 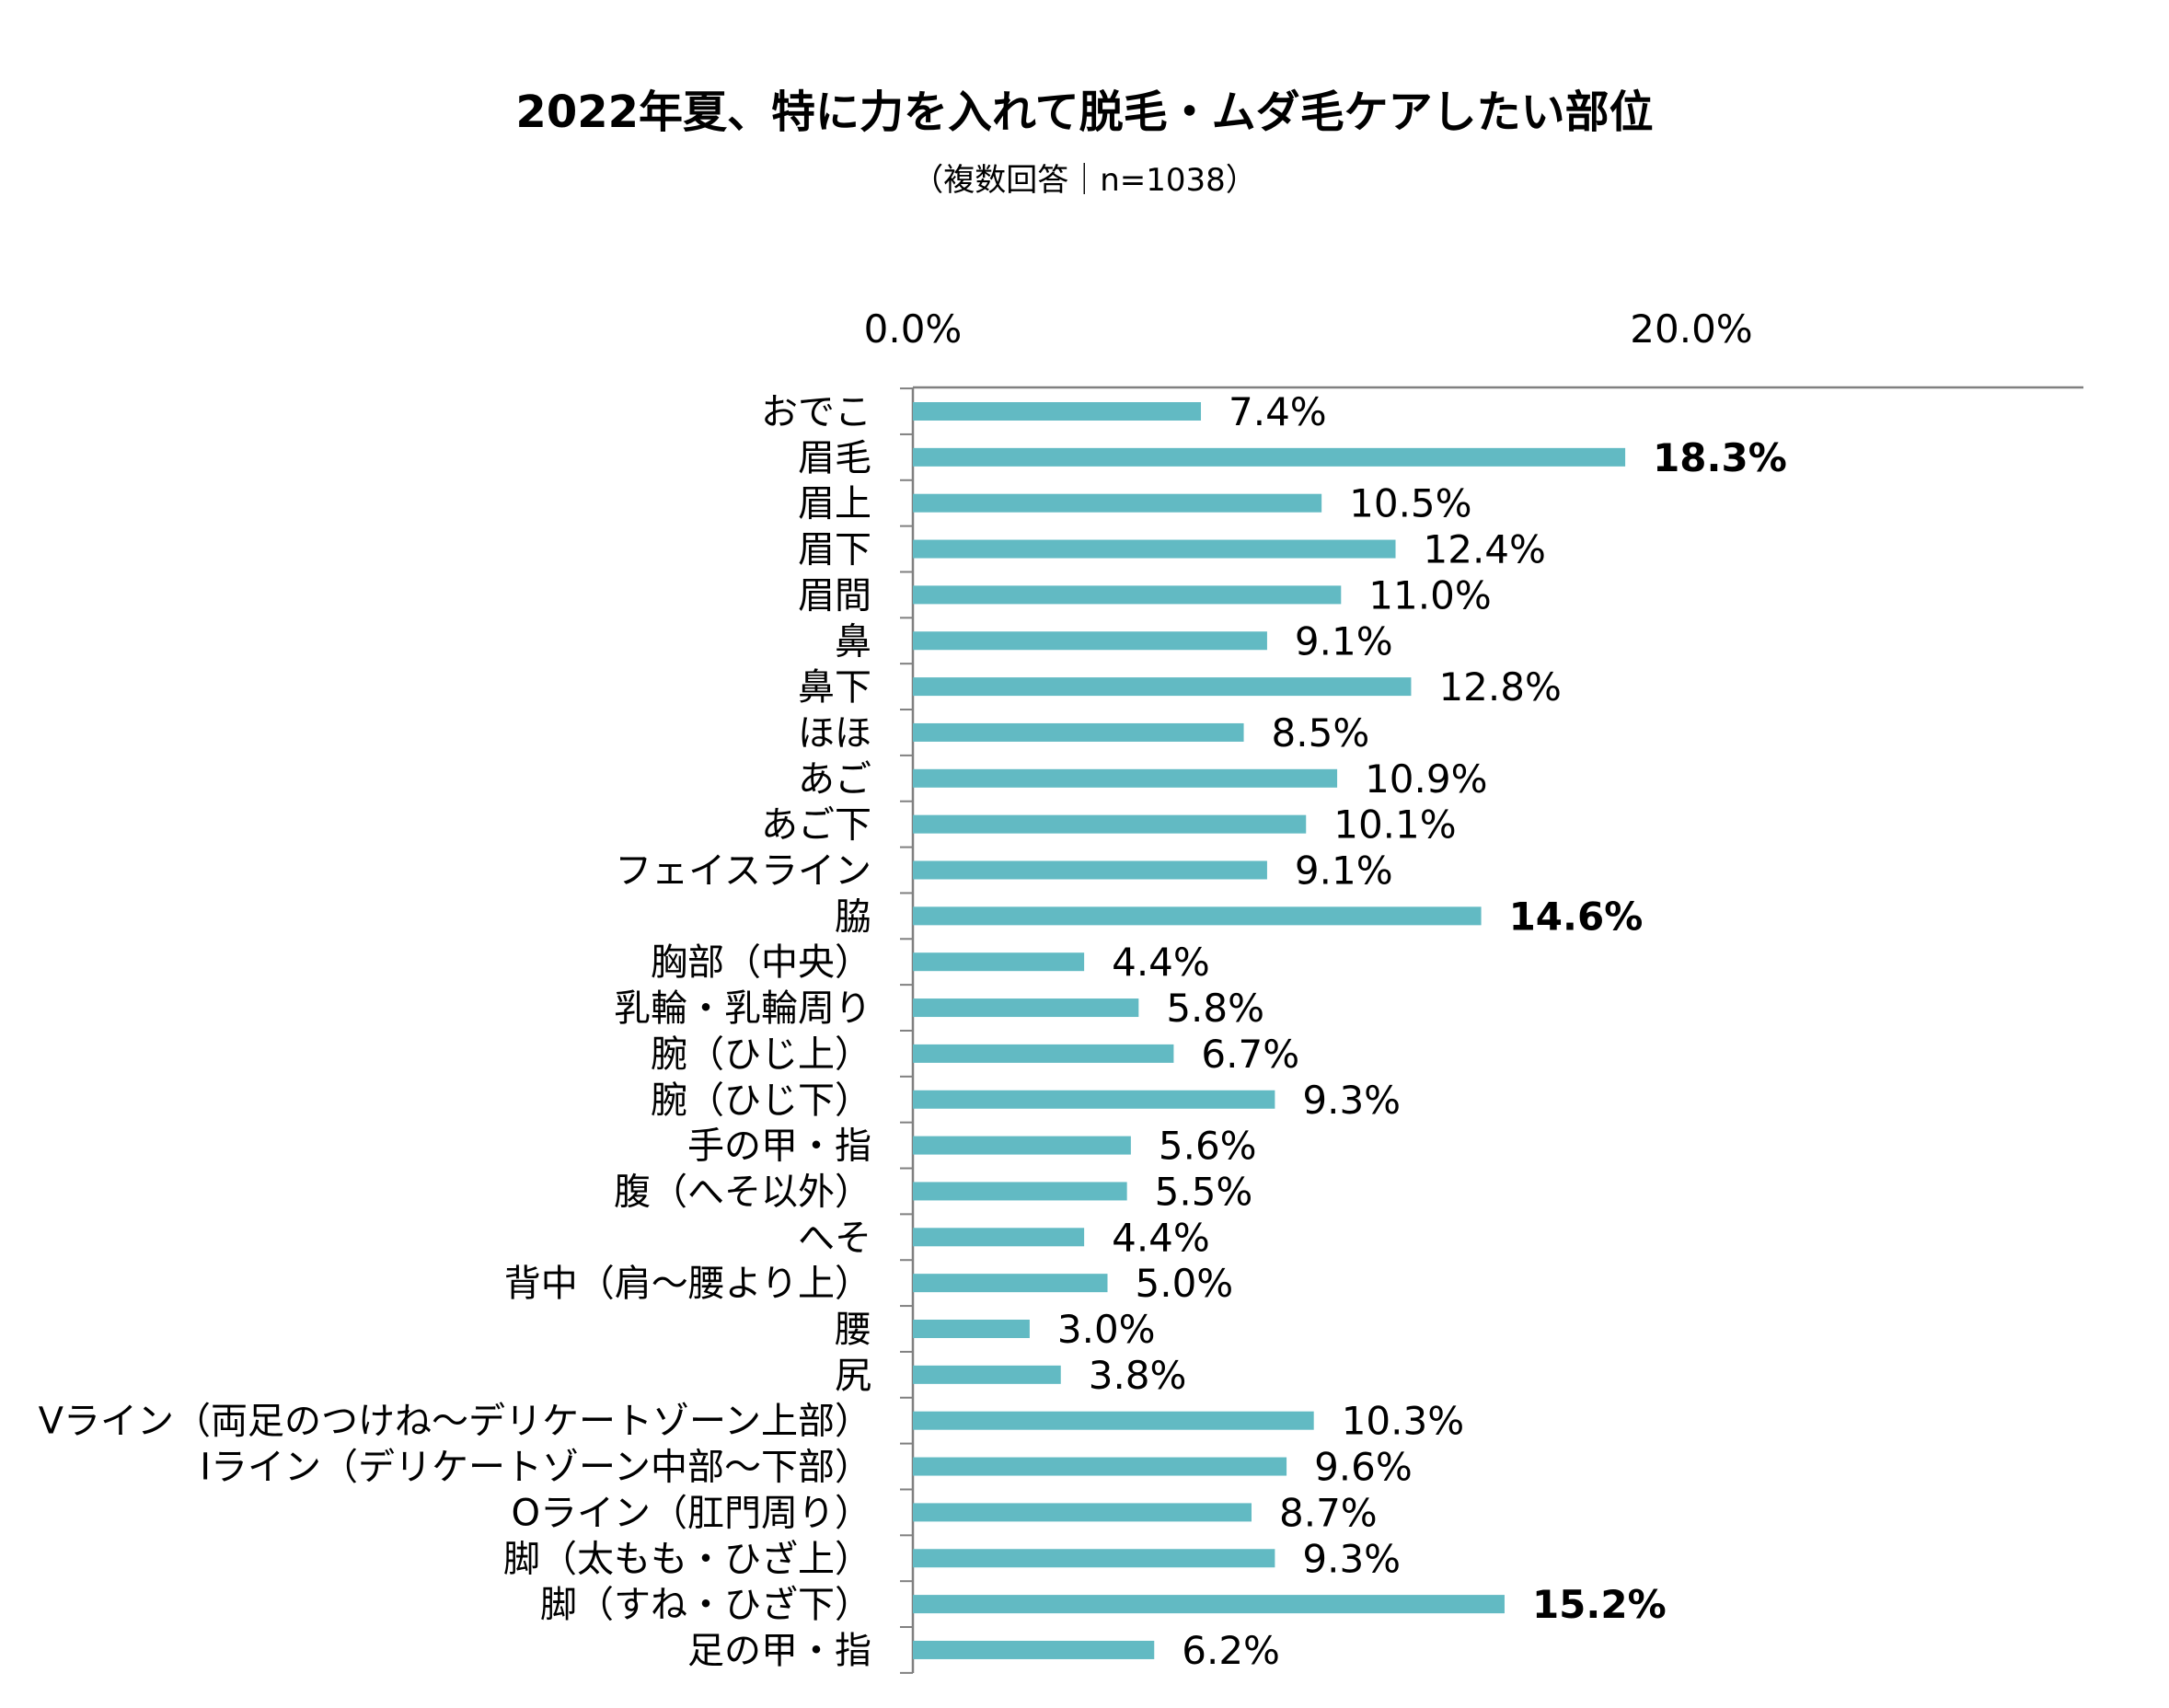 I want to click on value-label: 5.6%, so click(x=1208, y=1146).